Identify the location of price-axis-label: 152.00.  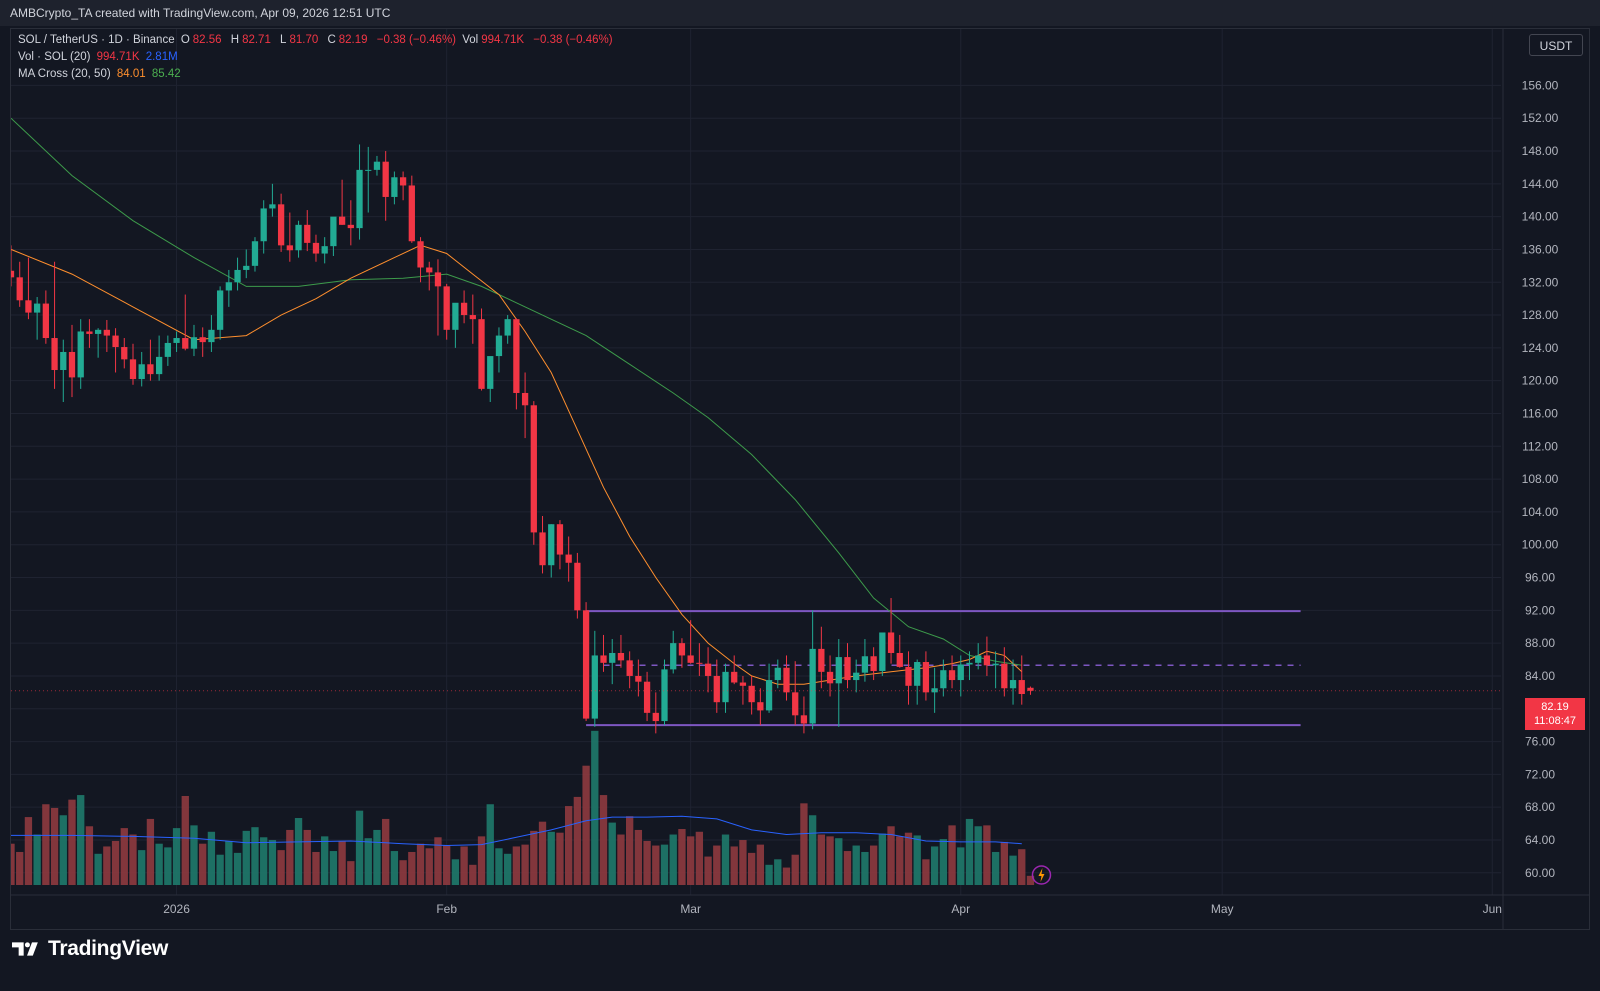
(1540, 118).